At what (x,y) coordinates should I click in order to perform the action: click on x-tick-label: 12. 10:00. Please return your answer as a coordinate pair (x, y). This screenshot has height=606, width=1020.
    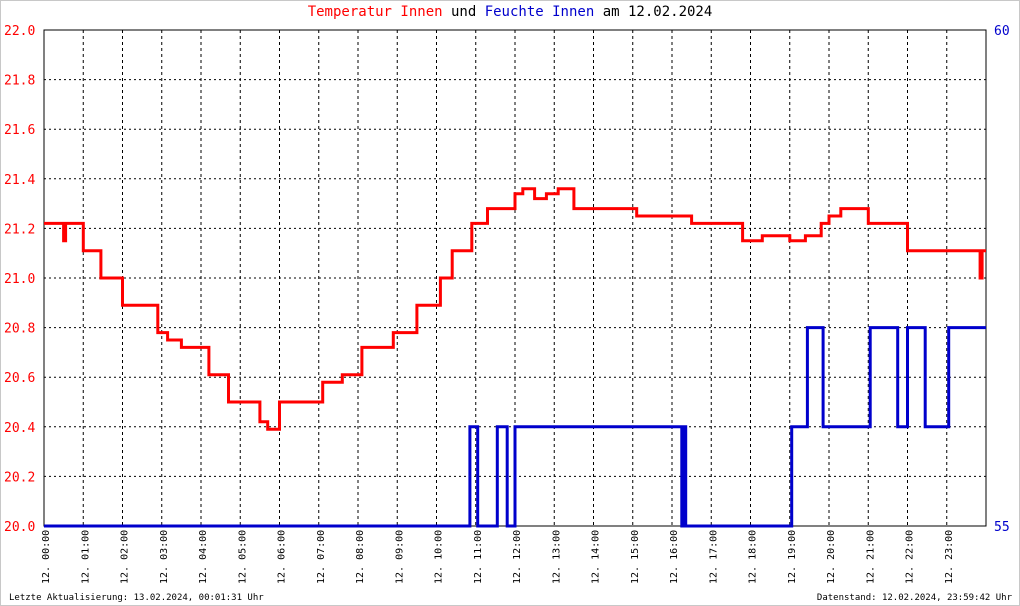
    Looking at the image, I should click on (439, 557).